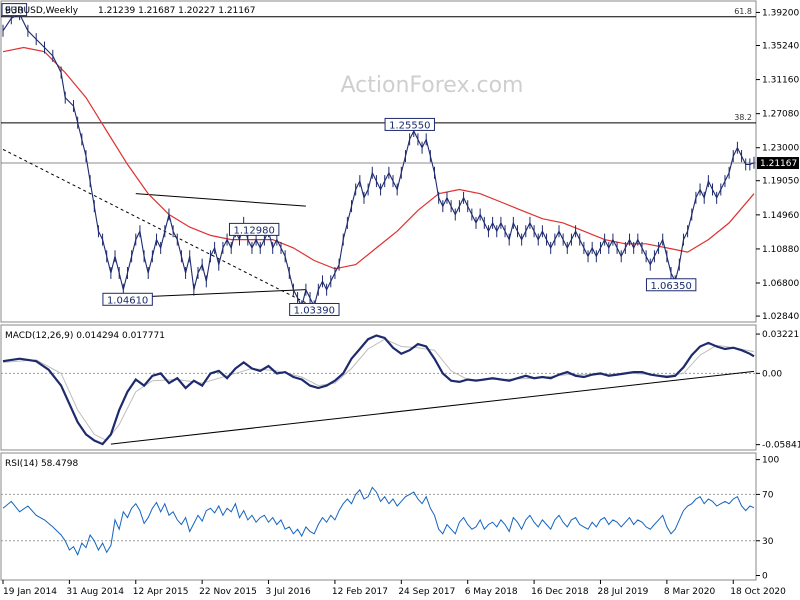 Image resolution: width=800 pixels, height=600 pixels. I want to click on price-tick-label: 1.06800, so click(780, 284).